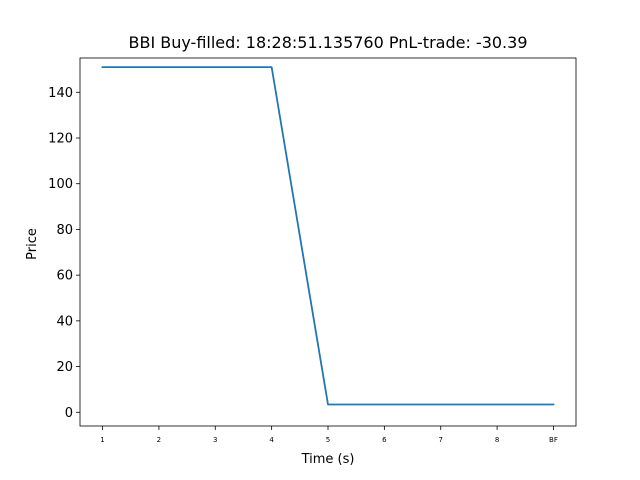 Image resolution: width=640 pixels, height=480 pixels. Describe the element at coordinates (271, 440) in the screenshot. I see `x-tick-label: 4` at that location.